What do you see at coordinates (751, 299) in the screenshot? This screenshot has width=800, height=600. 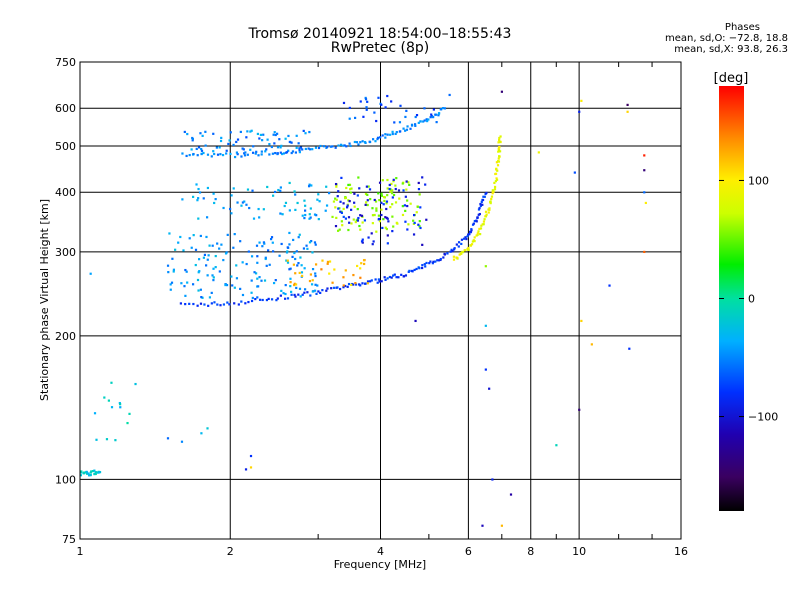 I see `colorbar-tick-label: 0` at bounding box center [751, 299].